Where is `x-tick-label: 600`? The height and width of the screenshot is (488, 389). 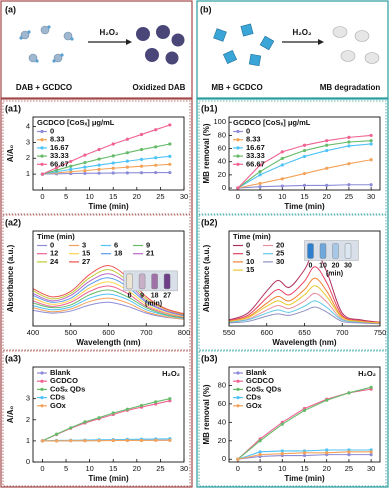
x-tick-label: 600 is located at coordinates (266, 332).